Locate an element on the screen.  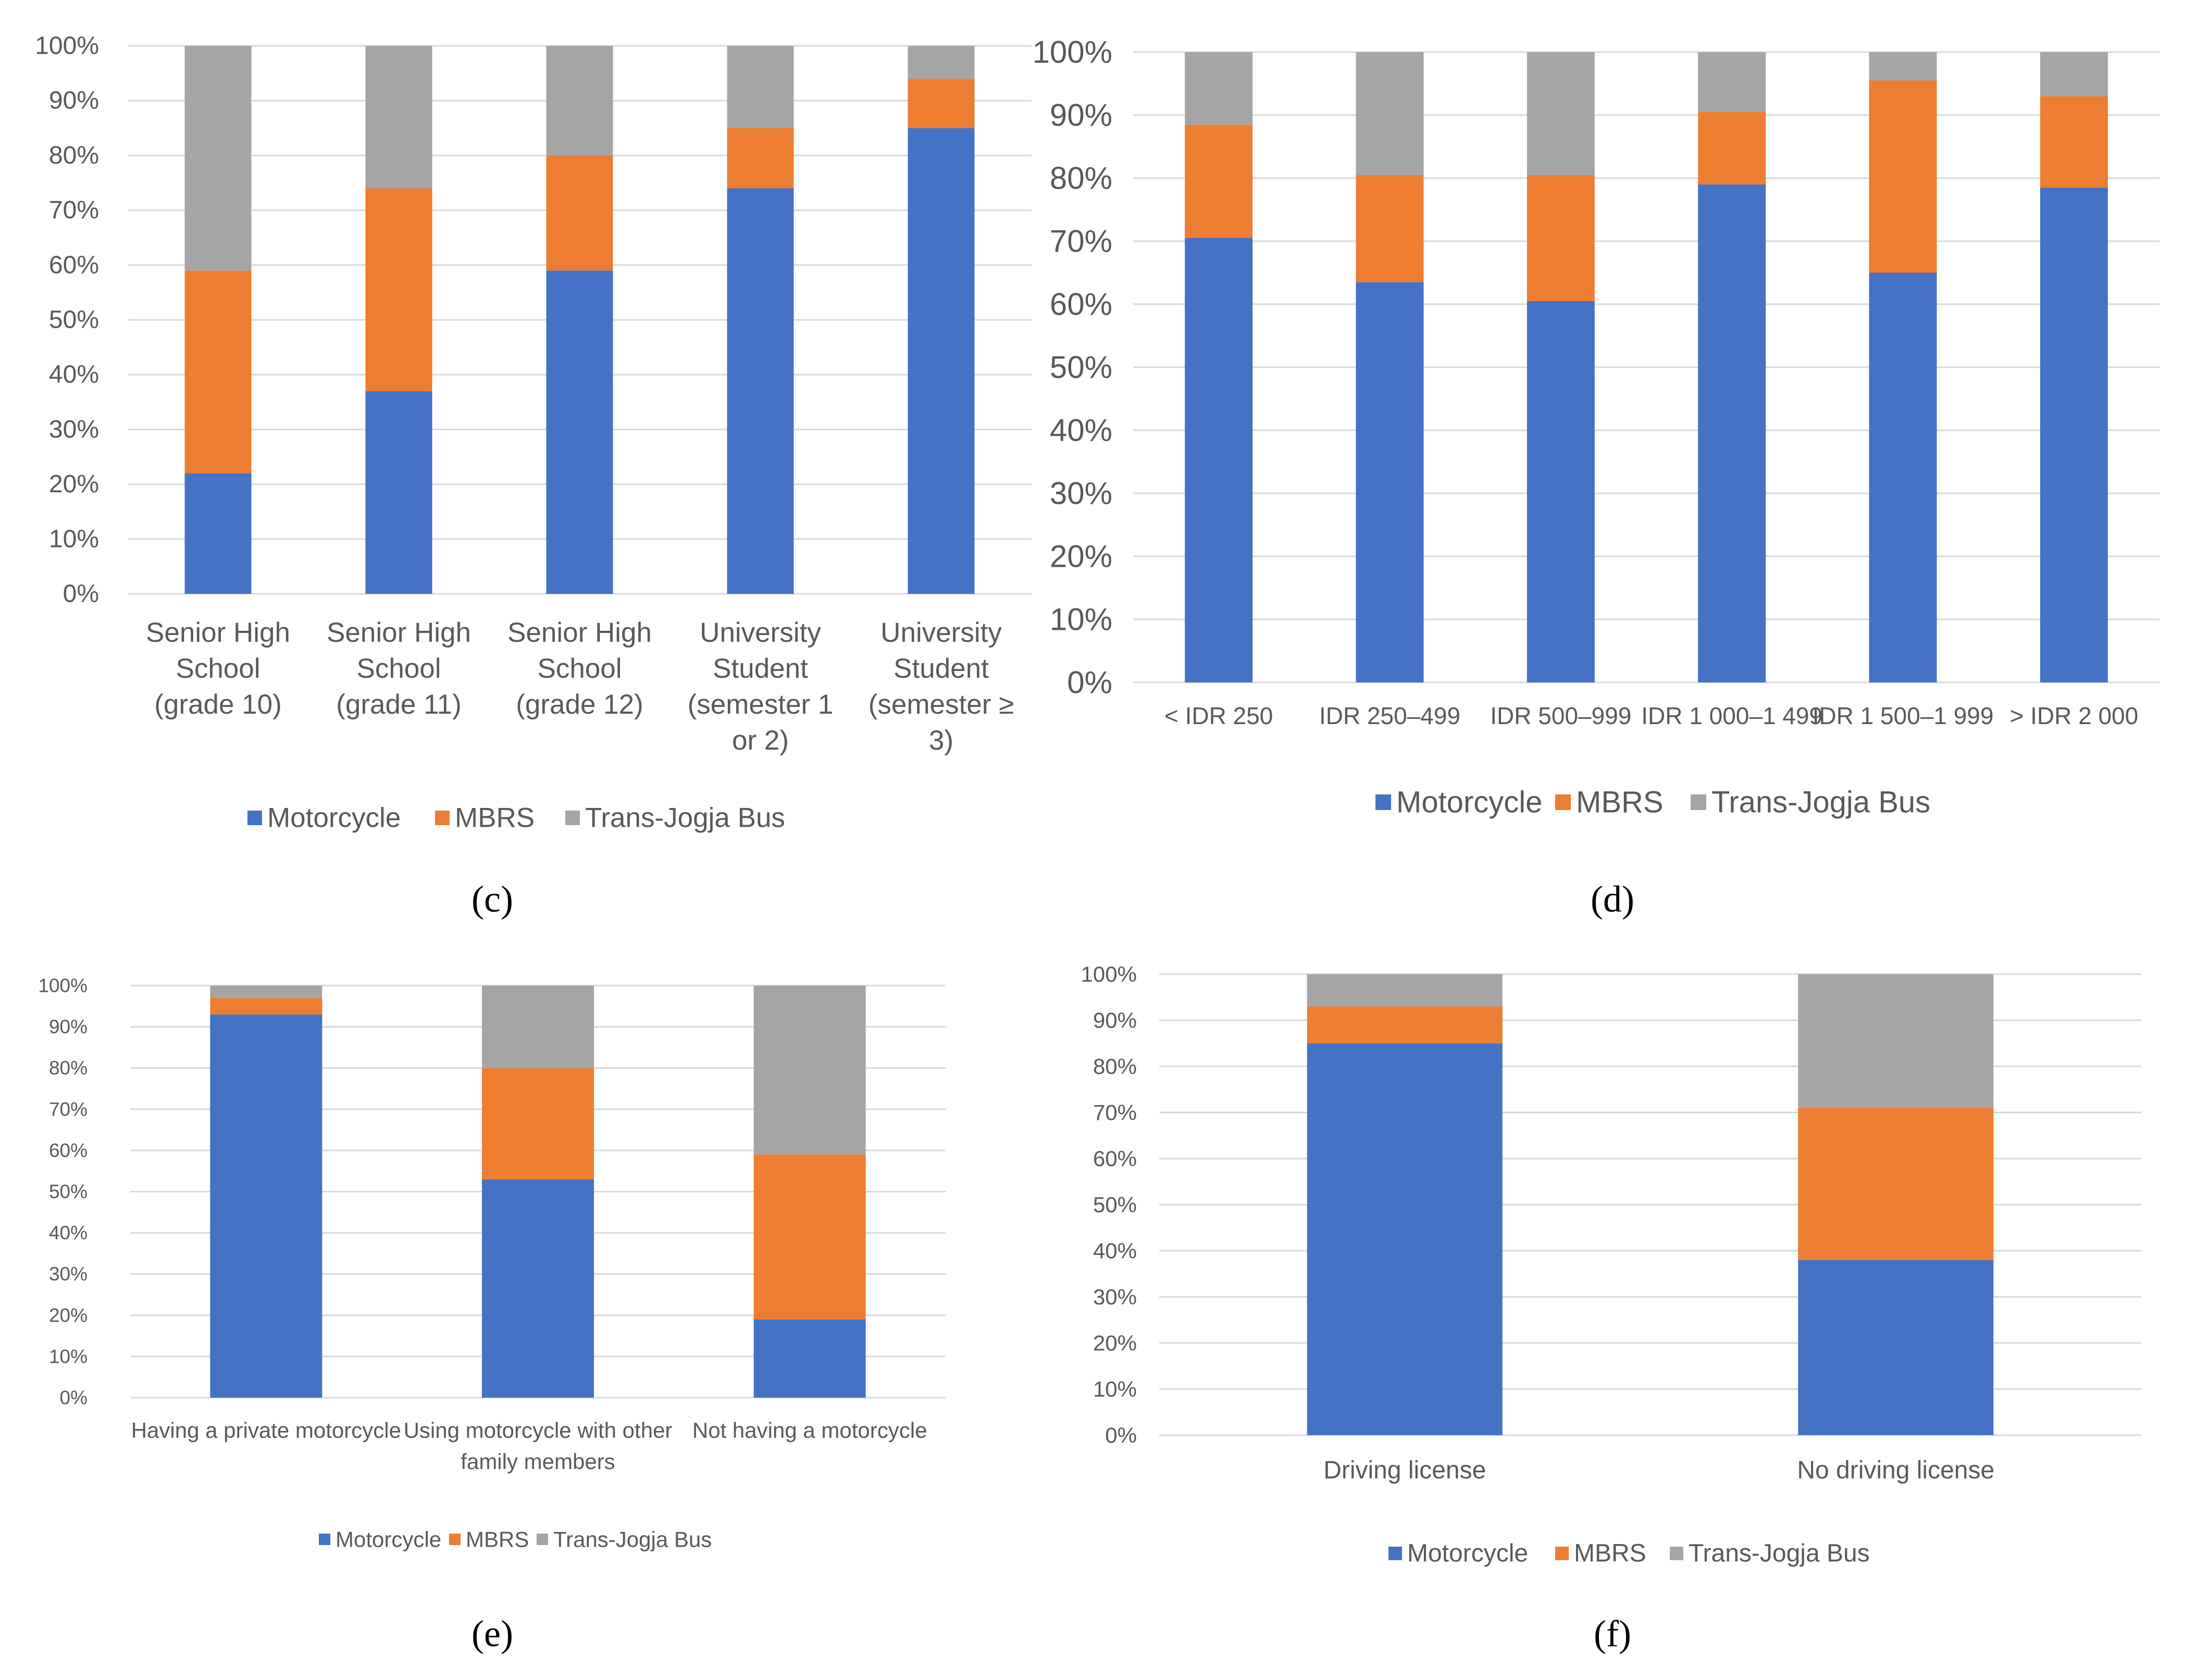
x-category-label: IDR 250–499 is located at coordinates (1389, 715).